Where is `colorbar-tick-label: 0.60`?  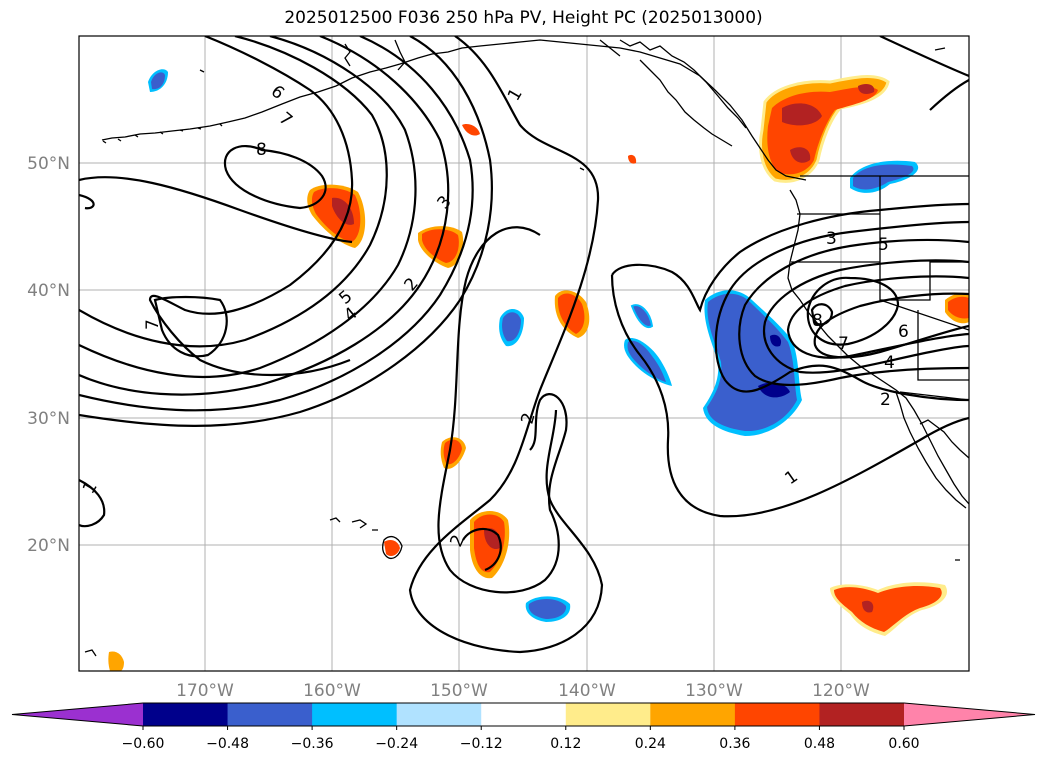
colorbar-tick-label: 0.60 is located at coordinates (903, 744).